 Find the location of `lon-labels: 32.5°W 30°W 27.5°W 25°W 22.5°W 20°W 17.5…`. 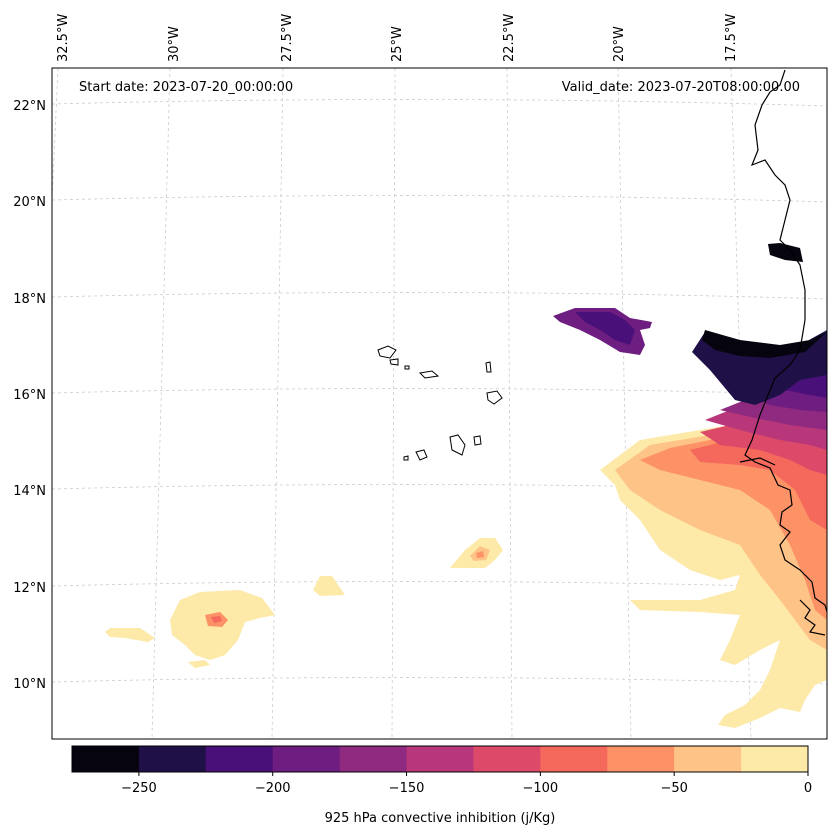

lon-labels: 32.5°W 30°W 27.5°W 25°W 22.5°W 20°W 17.5… is located at coordinates (397, 38).